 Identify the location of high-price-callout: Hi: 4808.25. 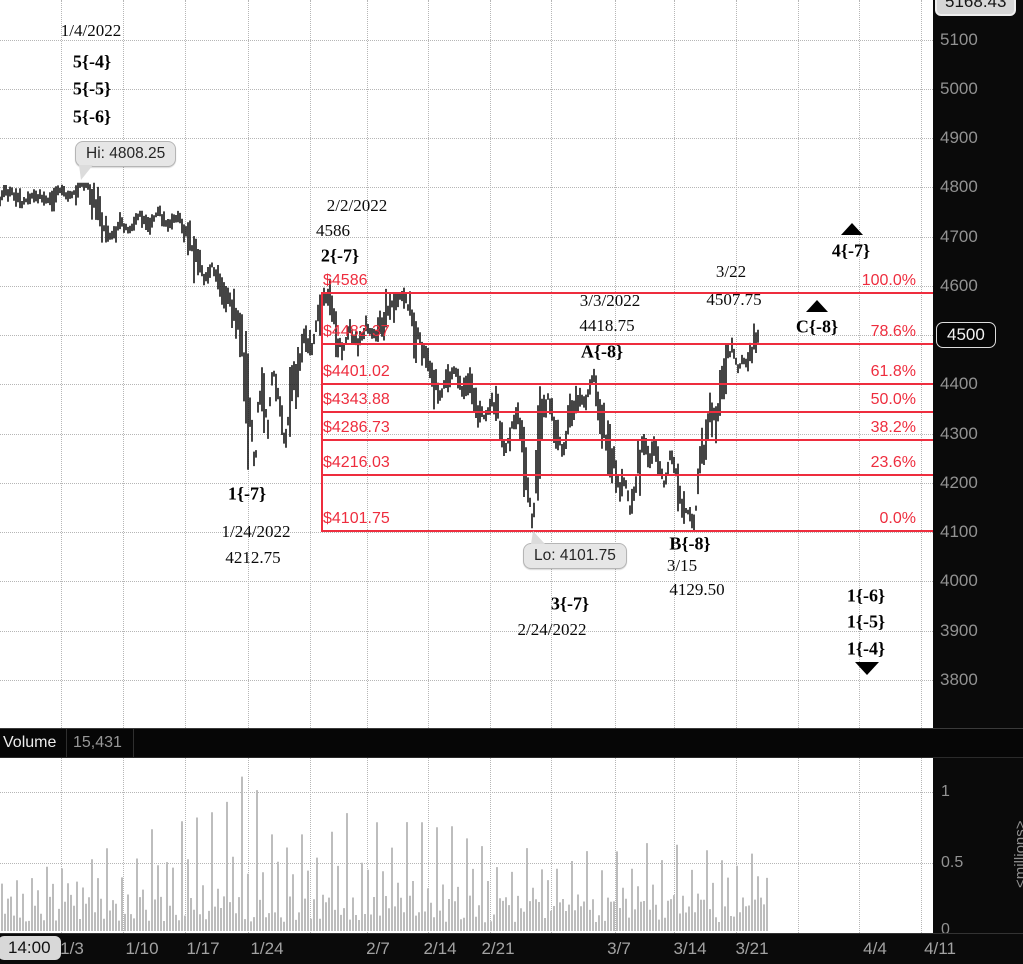
(126, 154).